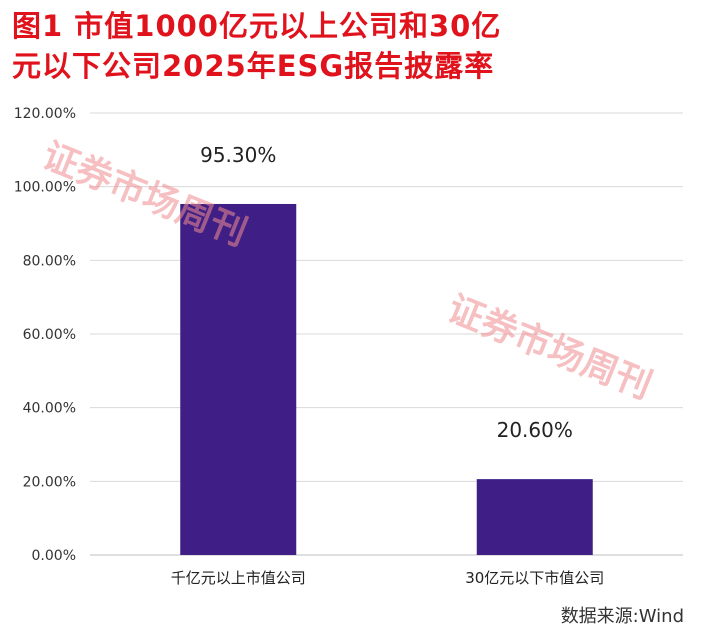  Describe the element at coordinates (622, 616) in the screenshot. I see `data-source: 数据来源:Wind` at that location.